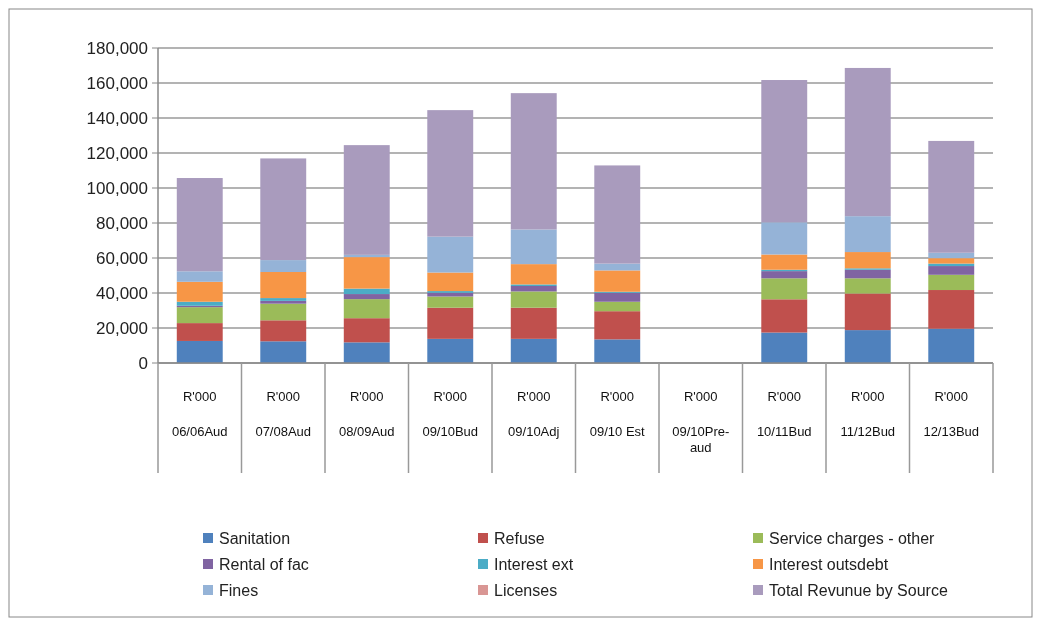 This screenshot has height=626, width=1041. What do you see at coordinates (519, 538) in the screenshot?
I see `legend-label: Refuse` at bounding box center [519, 538].